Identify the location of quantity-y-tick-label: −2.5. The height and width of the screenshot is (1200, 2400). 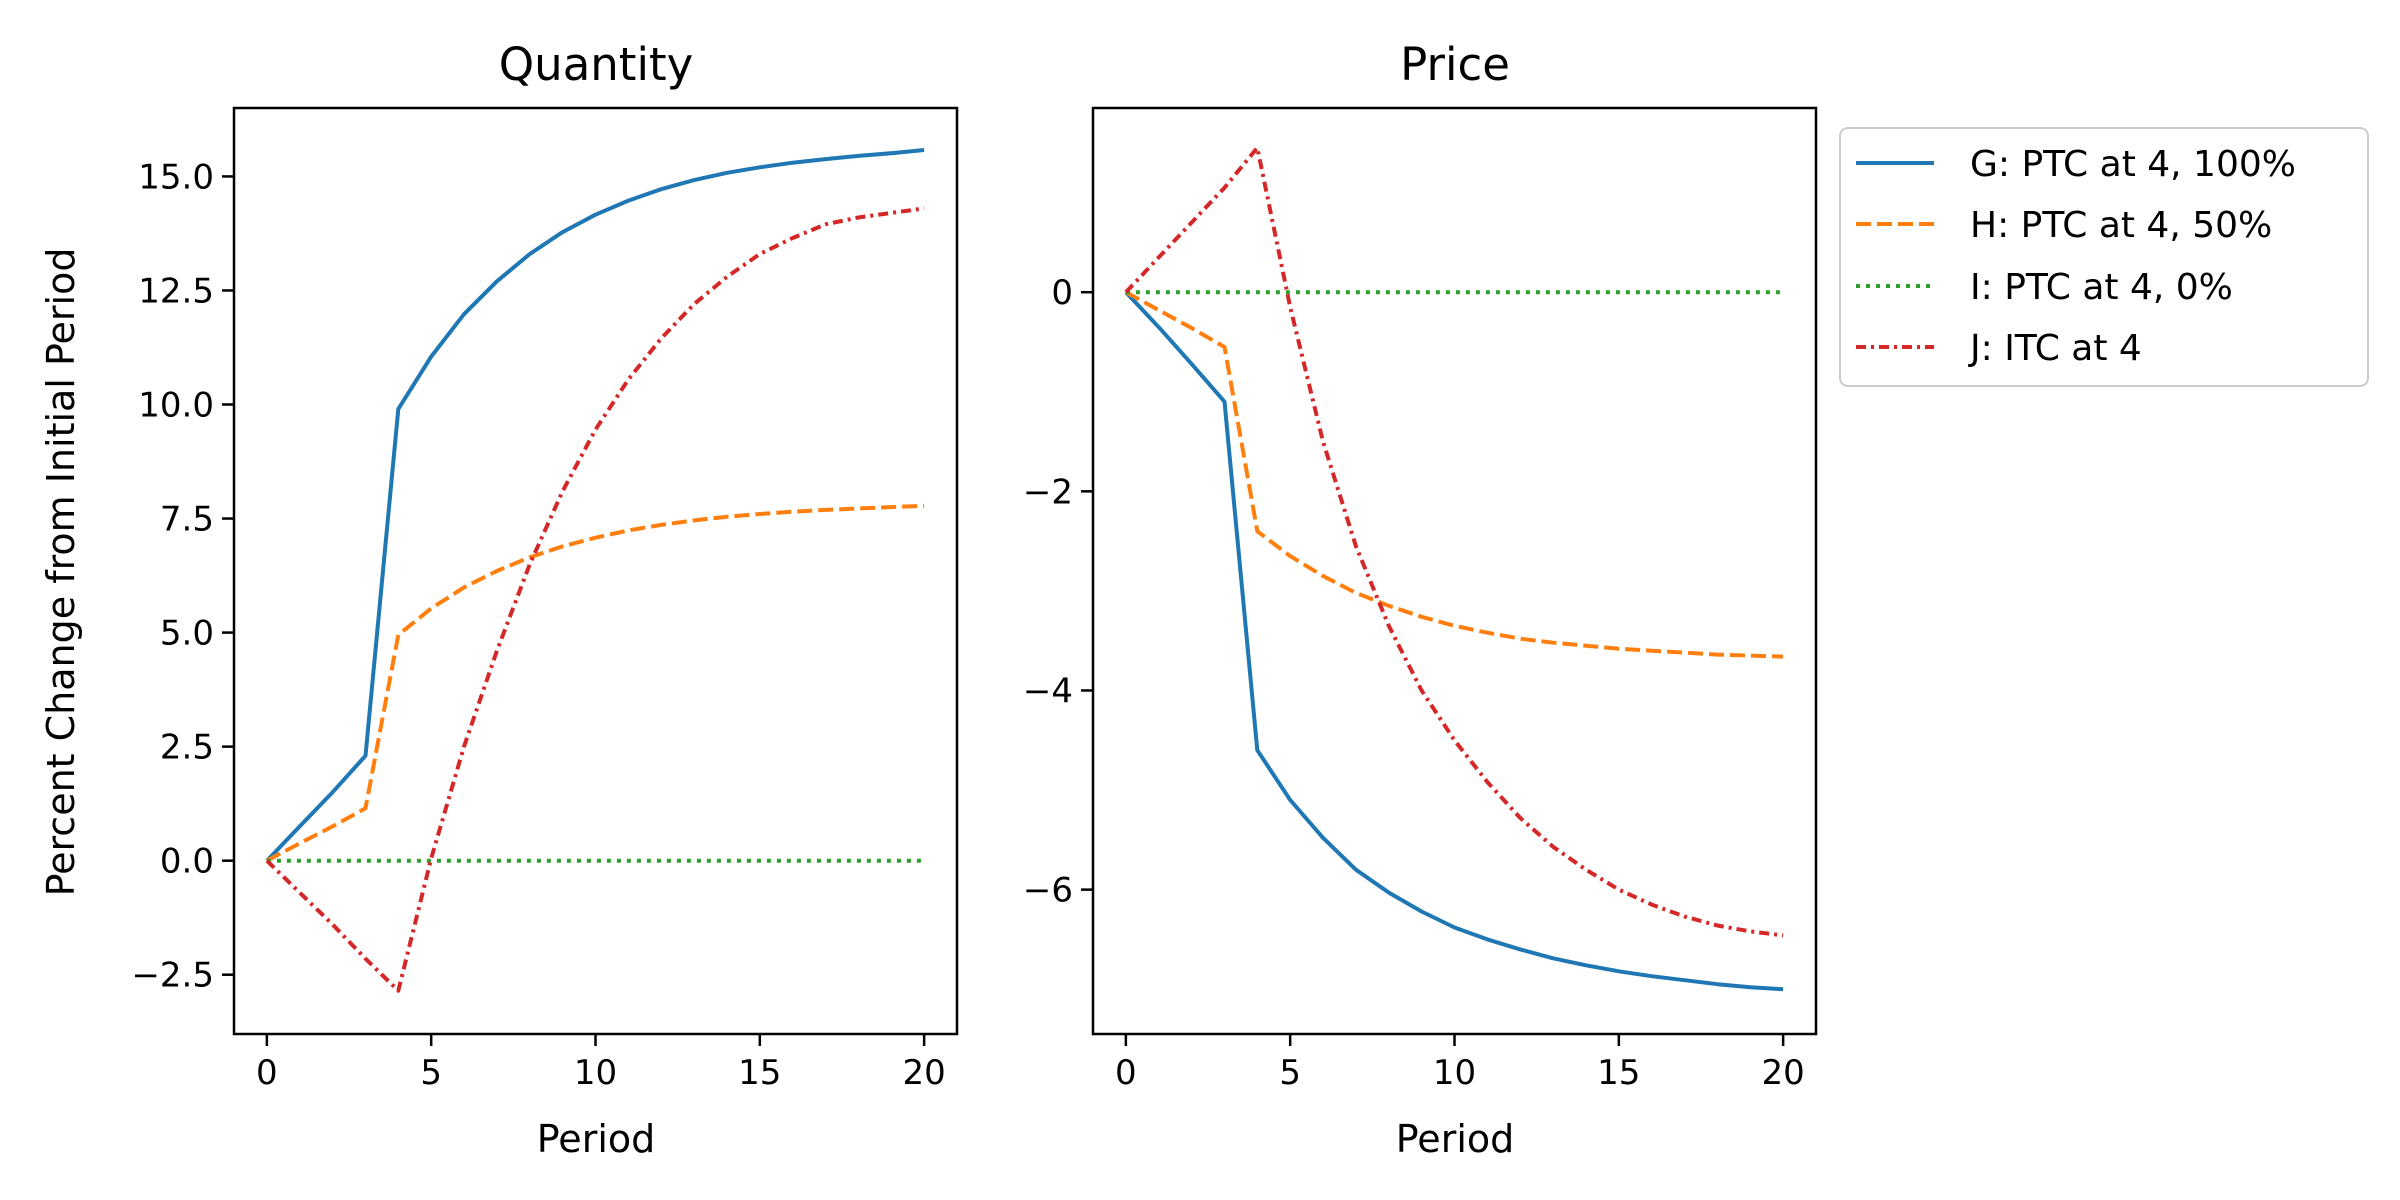
(172, 976).